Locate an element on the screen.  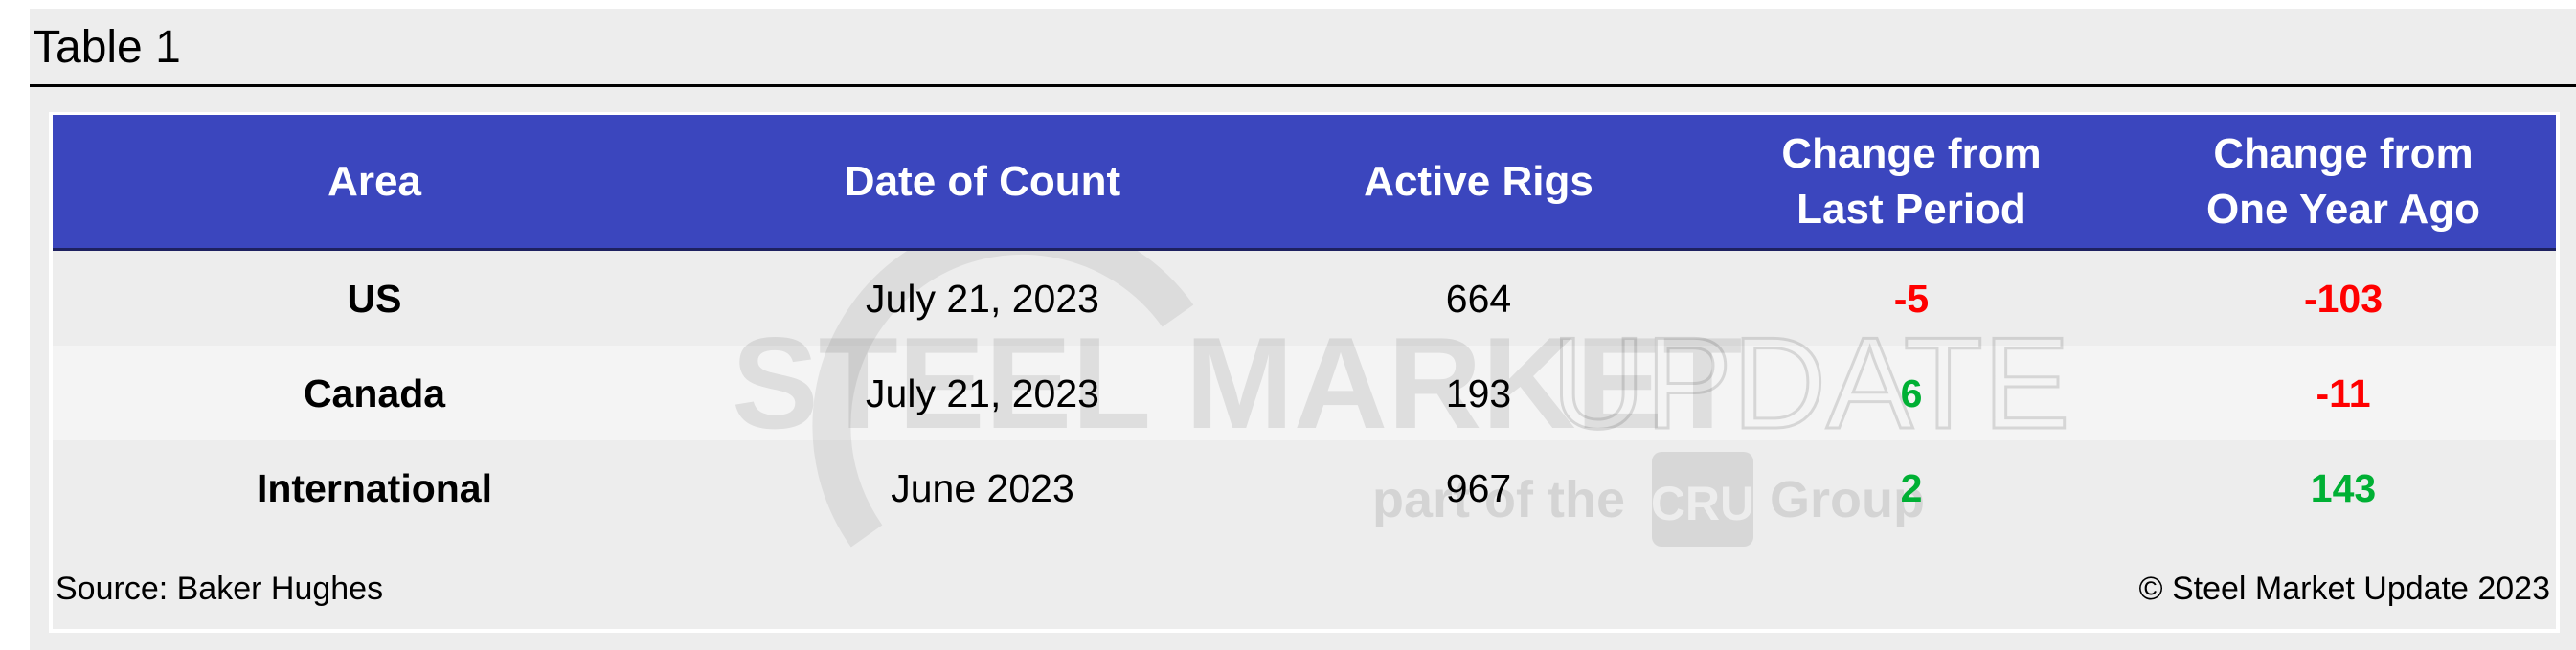
rigs-cell: 193 is located at coordinates (1478, 393).